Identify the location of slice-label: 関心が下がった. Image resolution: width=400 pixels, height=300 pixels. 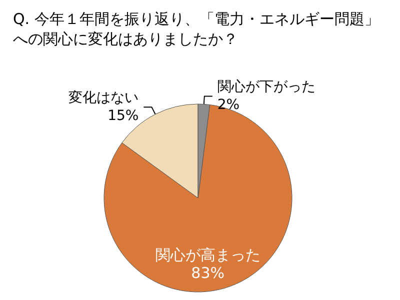
(266, 87).